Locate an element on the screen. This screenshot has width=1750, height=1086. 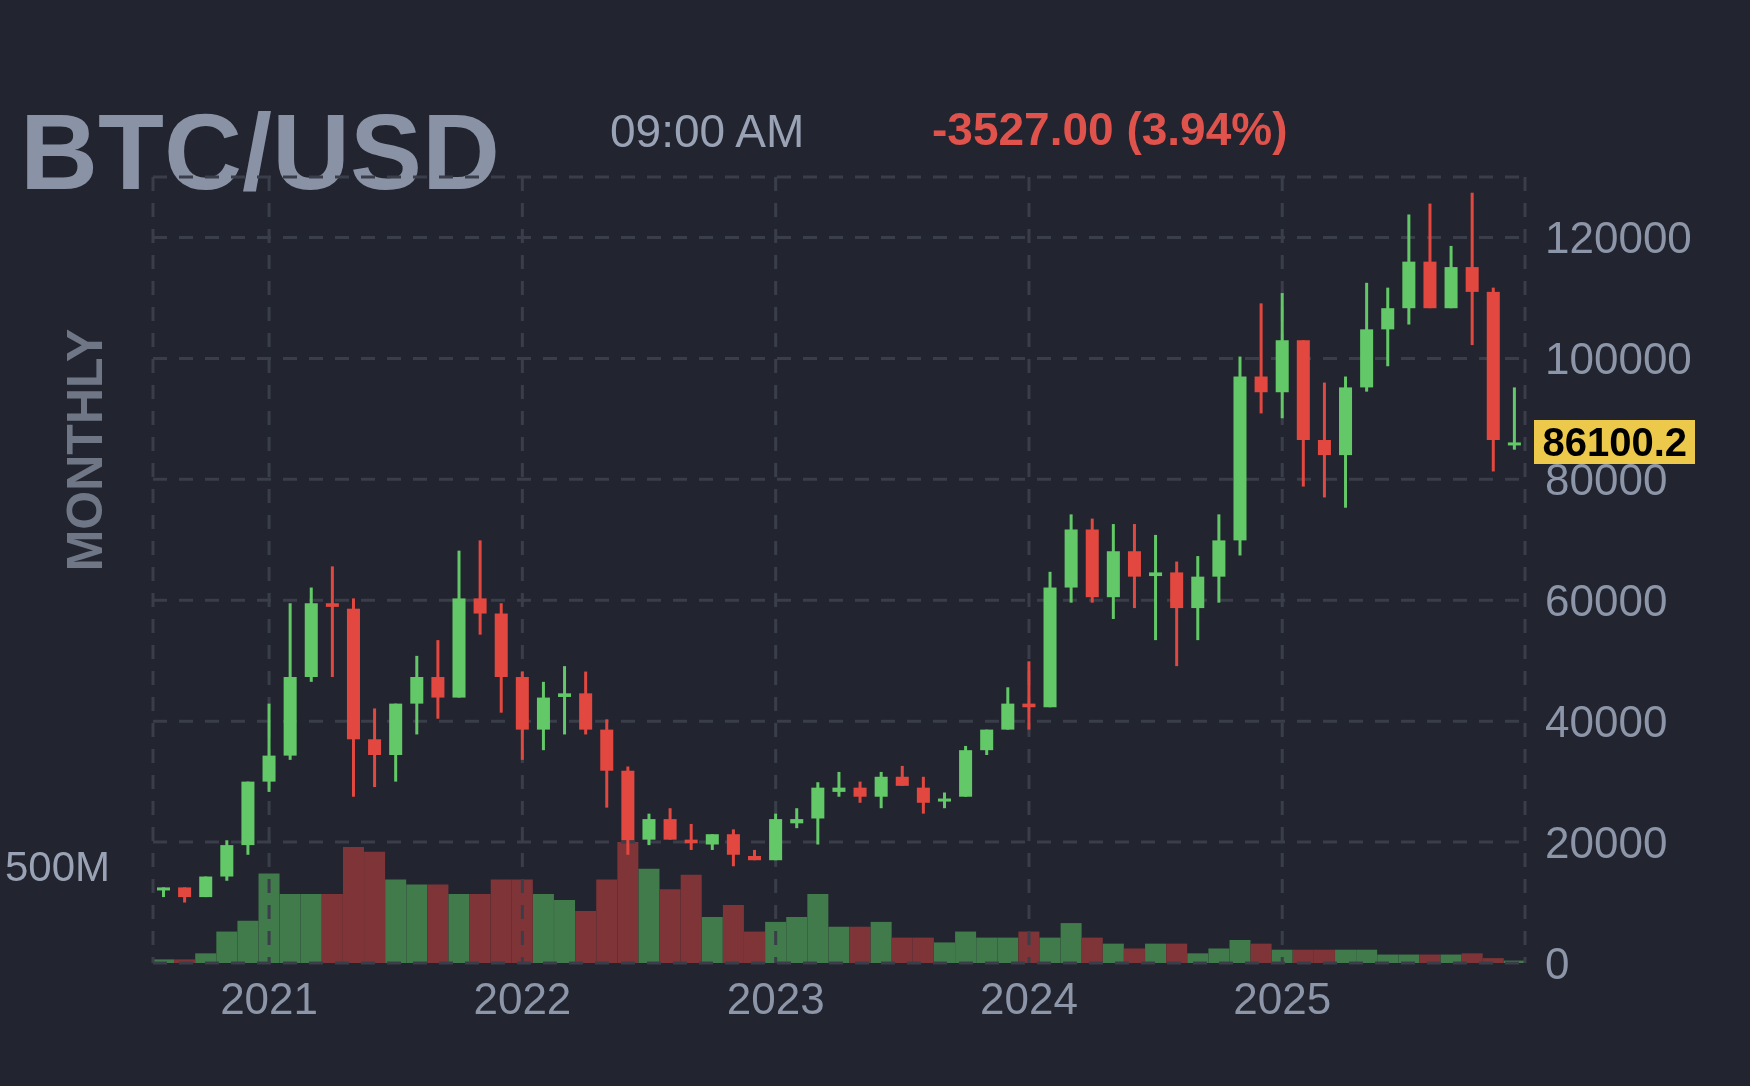
text: 09:00 AM is located at coordinates (707, 131).